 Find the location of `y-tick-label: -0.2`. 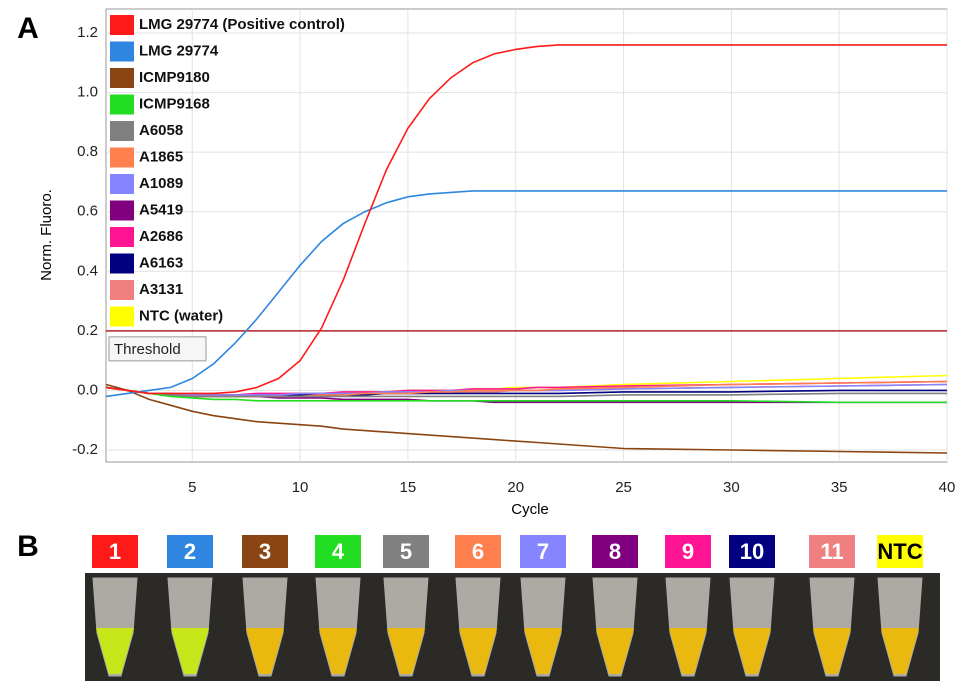

y-tick-label: -0.2 is located at coordinates (85, 449).